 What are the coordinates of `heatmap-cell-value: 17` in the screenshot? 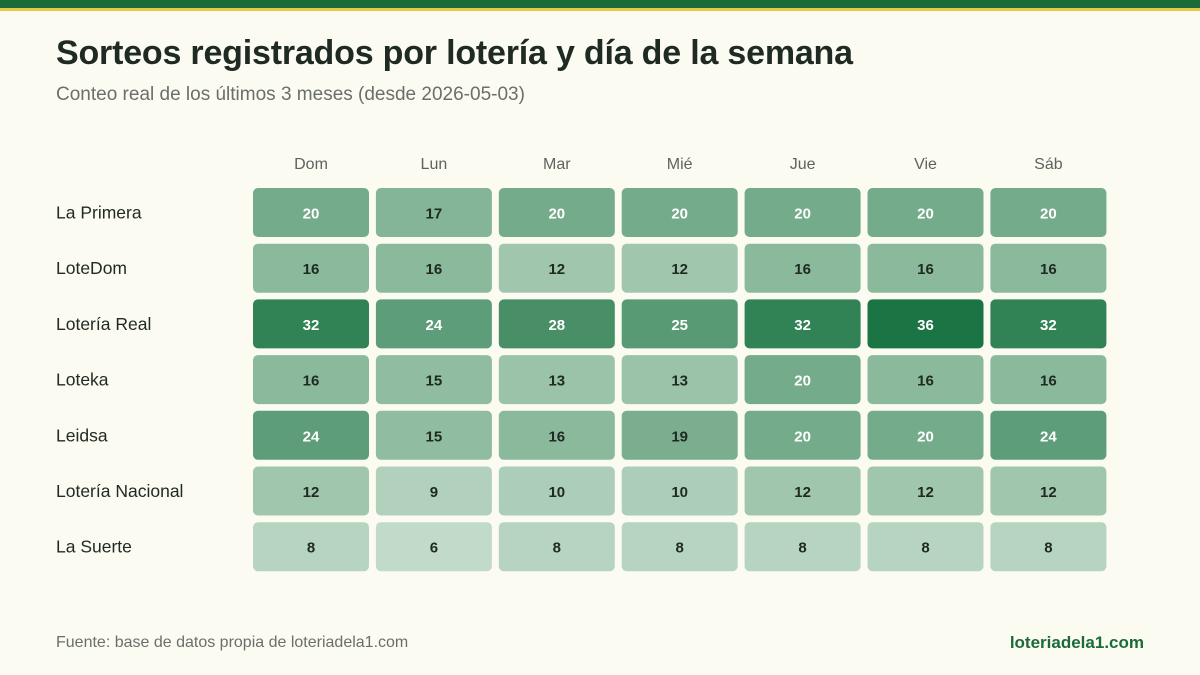 It's located at (434, 214).